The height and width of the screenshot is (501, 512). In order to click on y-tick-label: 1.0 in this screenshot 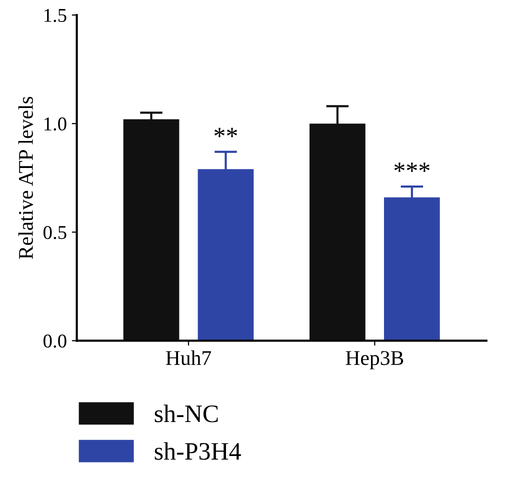, I will do `click(55, 124)`.